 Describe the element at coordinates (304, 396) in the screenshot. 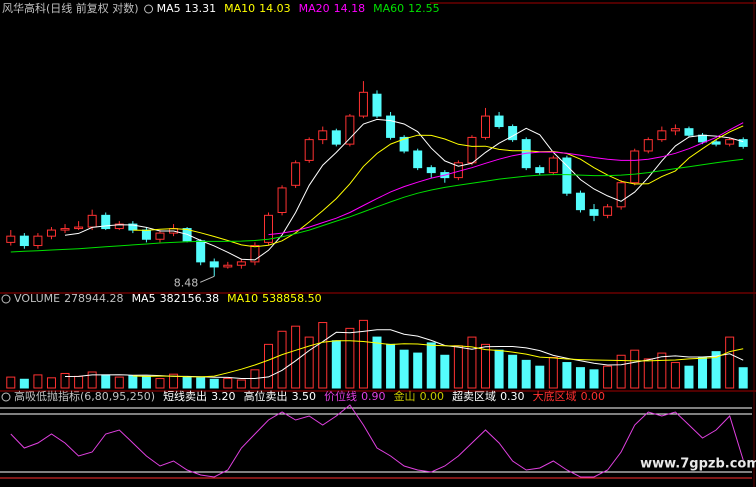

I see `legend-value: 3.50` at that location.